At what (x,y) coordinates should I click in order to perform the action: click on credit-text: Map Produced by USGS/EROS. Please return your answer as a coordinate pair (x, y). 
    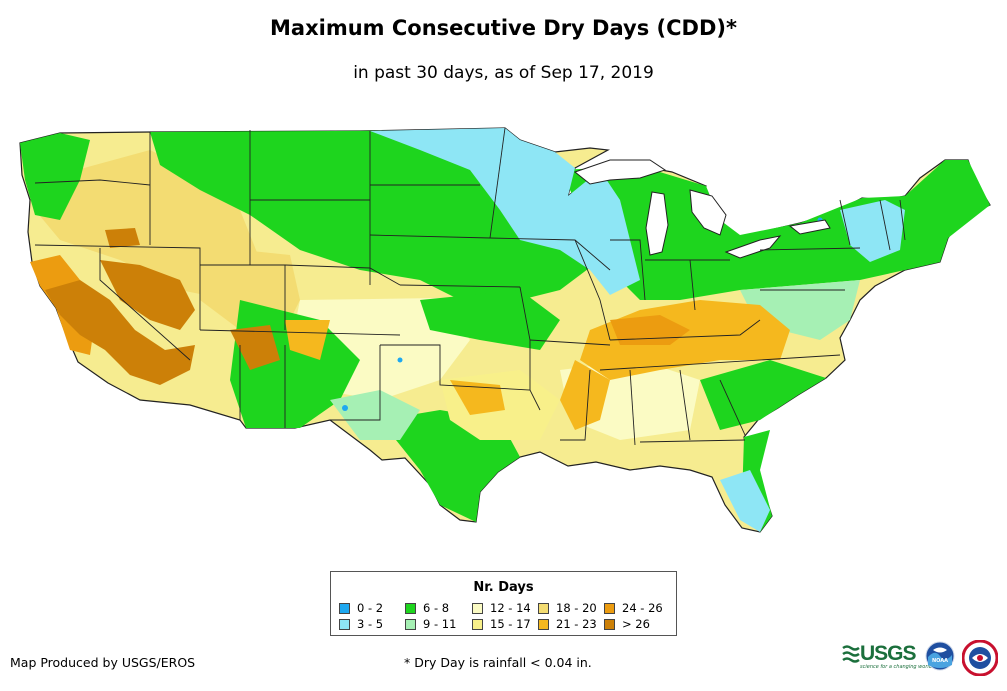
    Looking at the image, I should click on (103, 662).